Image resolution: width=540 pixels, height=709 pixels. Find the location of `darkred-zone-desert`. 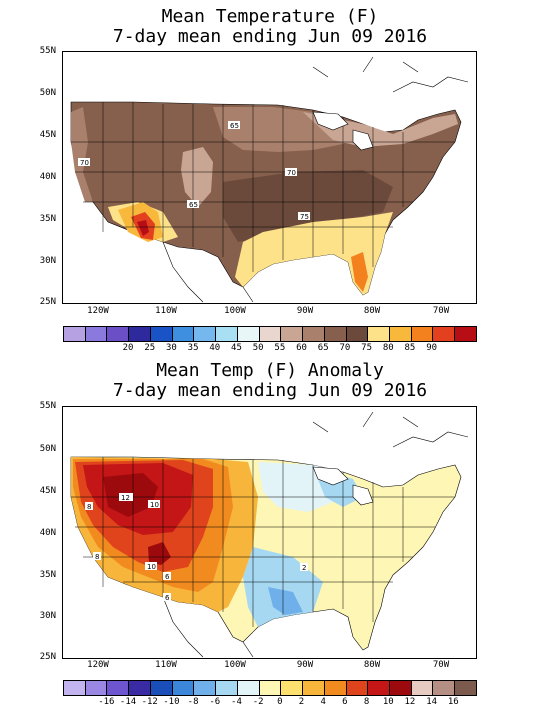

darkred-zone-desert is located at coordinates (143, 228).